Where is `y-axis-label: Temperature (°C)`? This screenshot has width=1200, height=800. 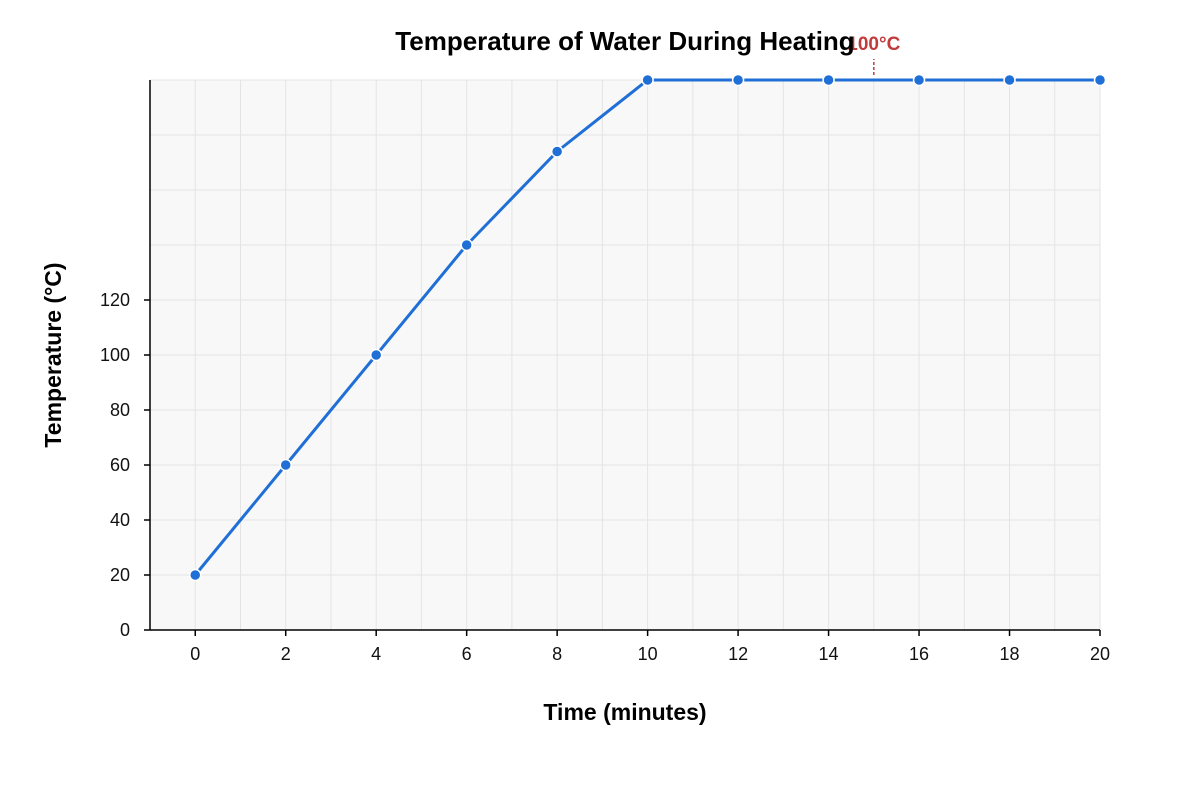
y-axis-label: Temperature (°C) is located at coordinates (53, 354).